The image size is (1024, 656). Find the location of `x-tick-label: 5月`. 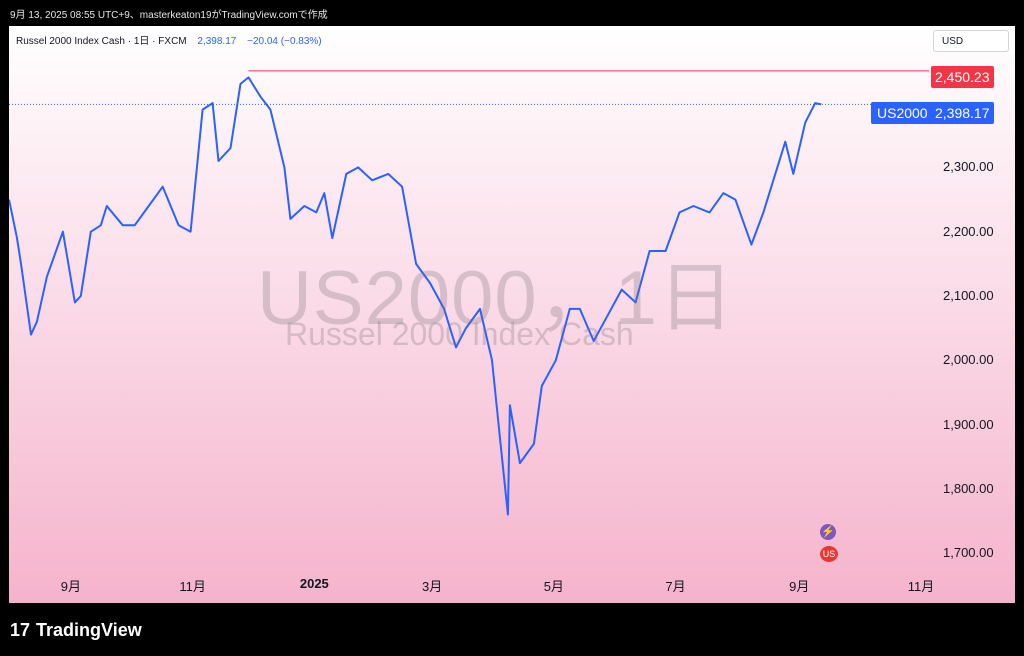

x-tick-label: 5月 is located at coordinates (553, 586).